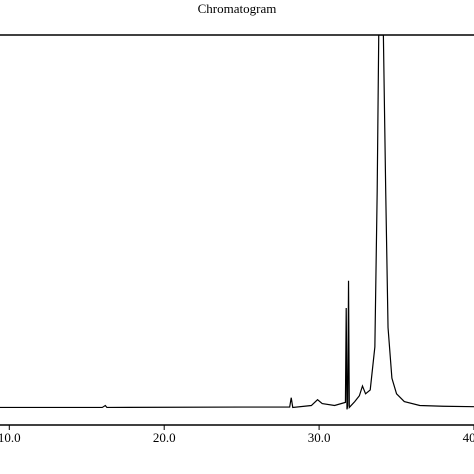 This screenshot has width=474, height=474. Describe the element at coordinates (237, 8) in the screenshot. I see `chart-title: Chromatogram` at that location.